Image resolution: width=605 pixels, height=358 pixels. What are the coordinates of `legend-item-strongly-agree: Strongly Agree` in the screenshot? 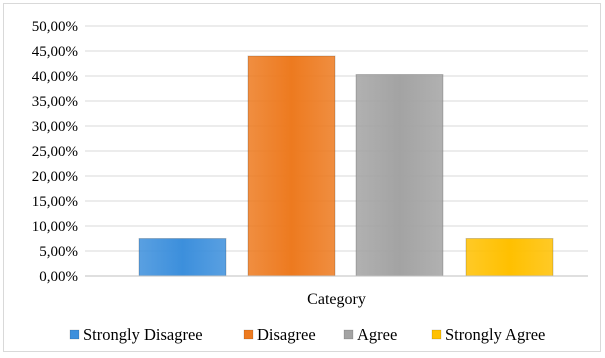 It's located at (488, 334).